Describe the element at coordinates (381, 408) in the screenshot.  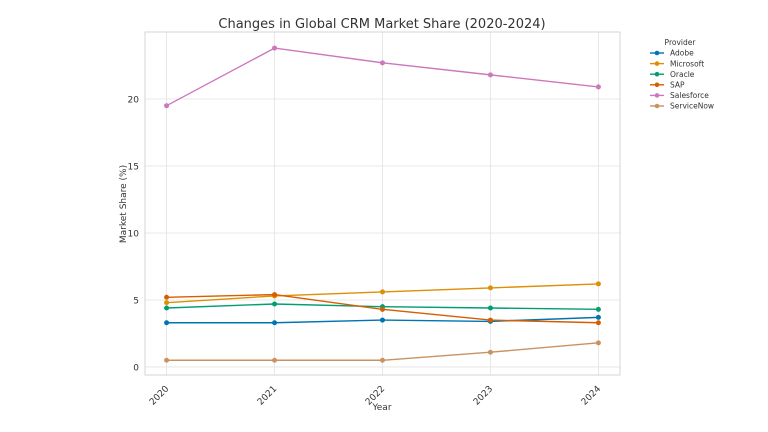
I see `x-axis-label: Year` at that location.